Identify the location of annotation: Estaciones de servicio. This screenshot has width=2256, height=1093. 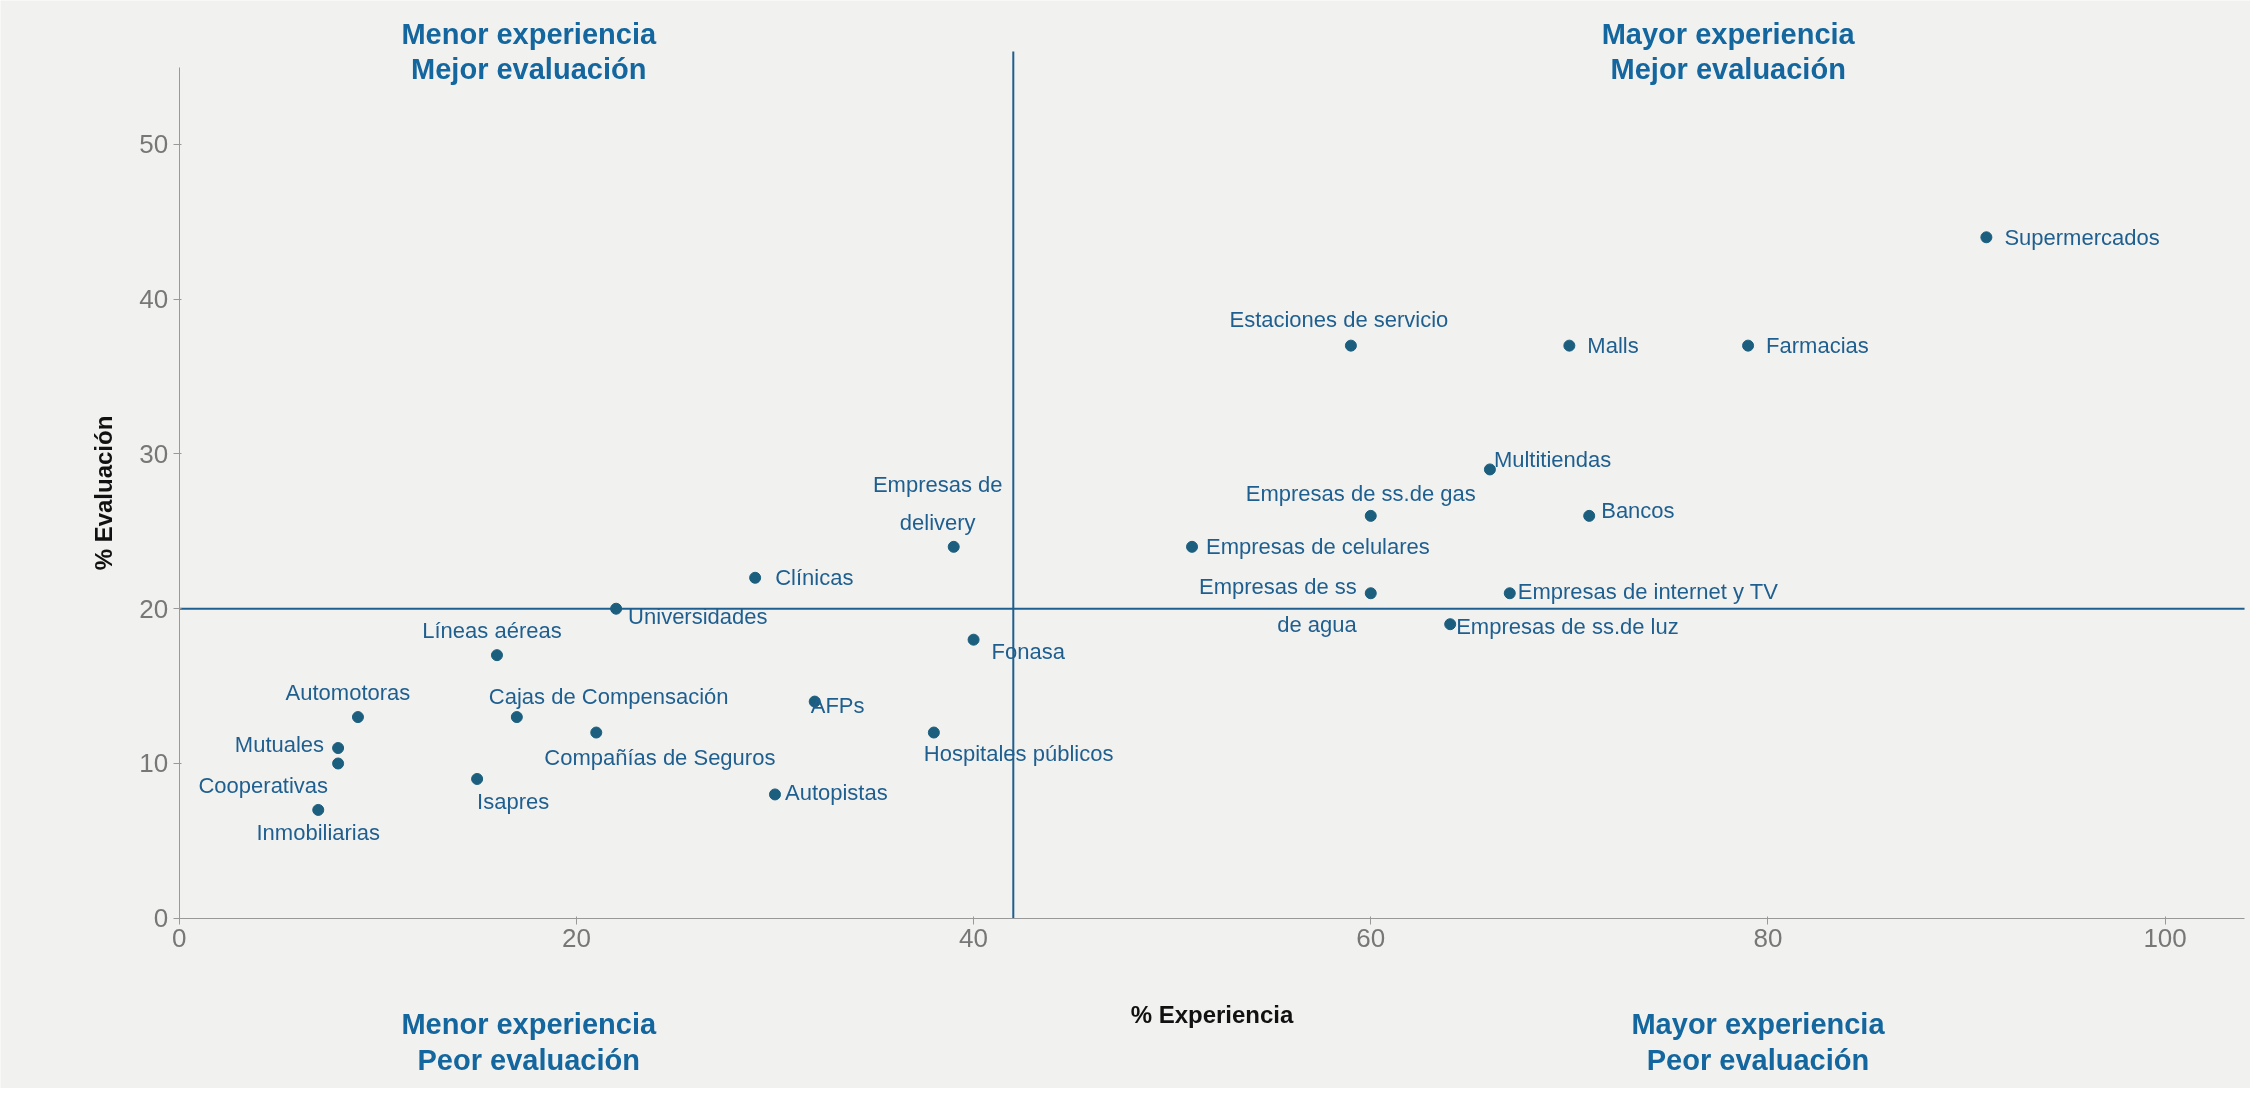
(1339, 319).